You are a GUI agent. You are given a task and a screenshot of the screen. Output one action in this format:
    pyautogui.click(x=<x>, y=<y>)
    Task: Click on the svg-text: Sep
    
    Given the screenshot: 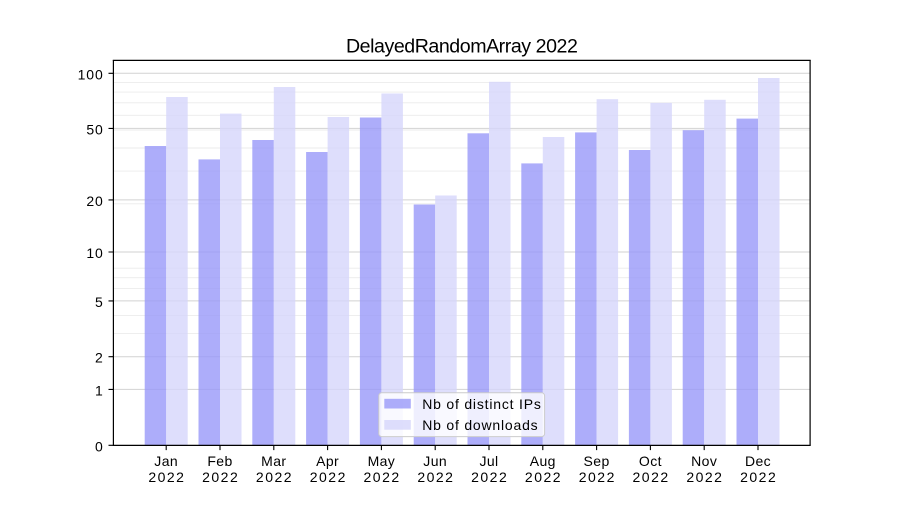 What is the action you would take?
    pyautogui.click(x=597, y=461)
    